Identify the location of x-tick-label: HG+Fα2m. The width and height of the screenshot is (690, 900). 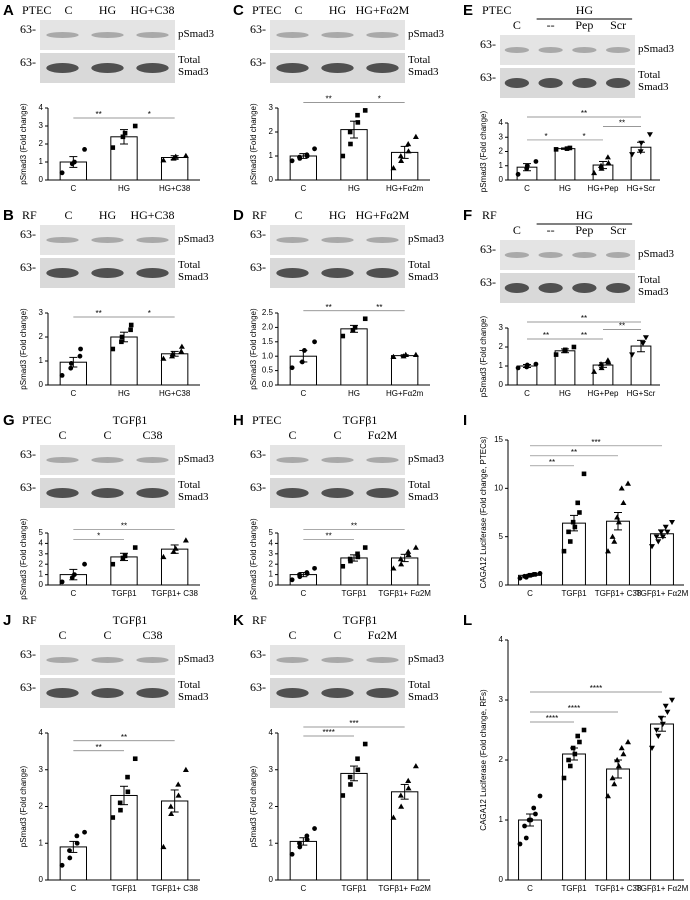
(405, 188).